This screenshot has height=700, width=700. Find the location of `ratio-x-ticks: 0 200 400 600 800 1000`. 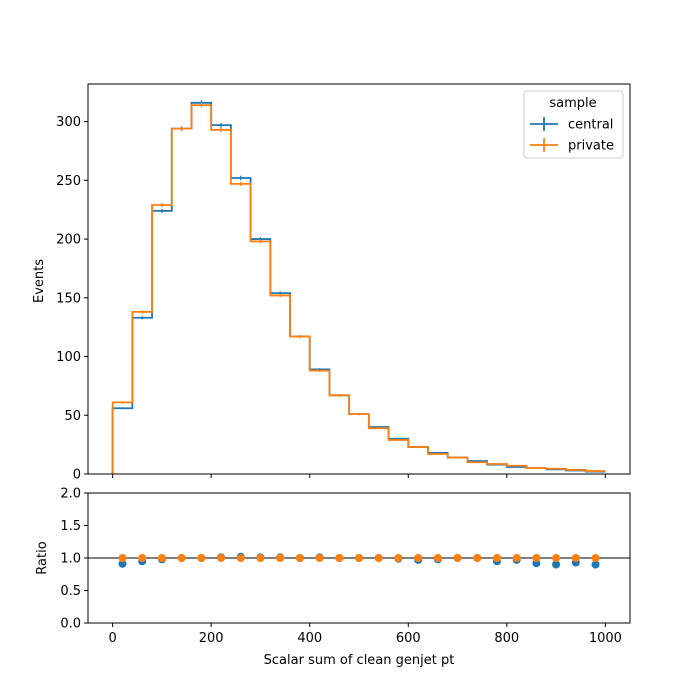

ratio-x-ticks: 0 200 400 600 800 1000 is located at coordinates (365, 634).